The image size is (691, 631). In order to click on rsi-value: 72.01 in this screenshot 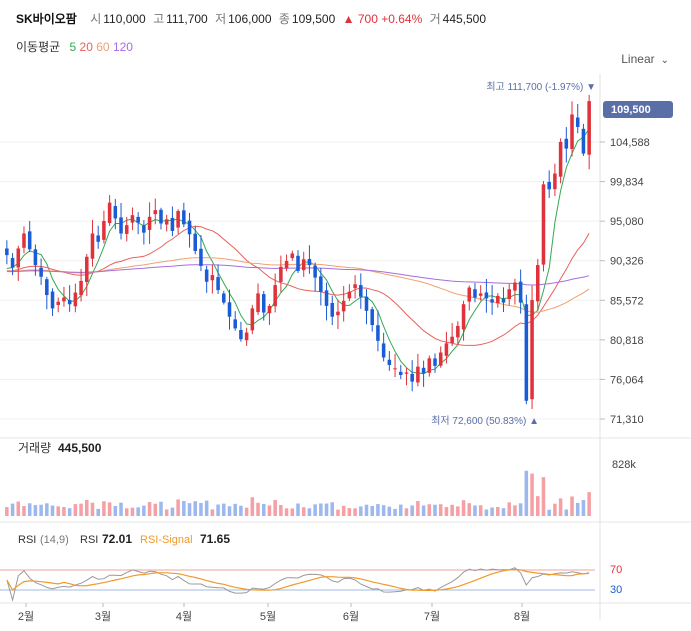, I will do `click(117, 539)`.